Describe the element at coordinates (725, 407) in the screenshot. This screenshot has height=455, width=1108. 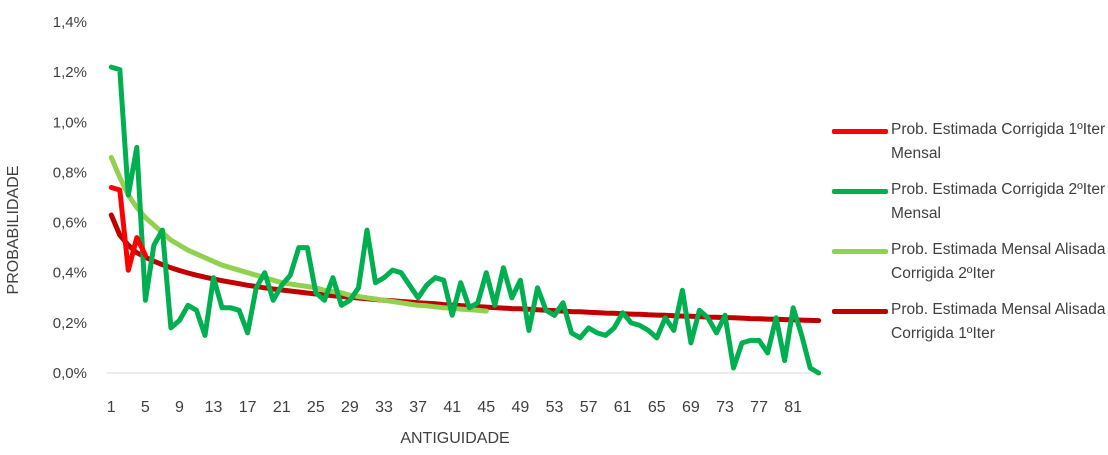
I see `x-tick-label: 73` at that location.